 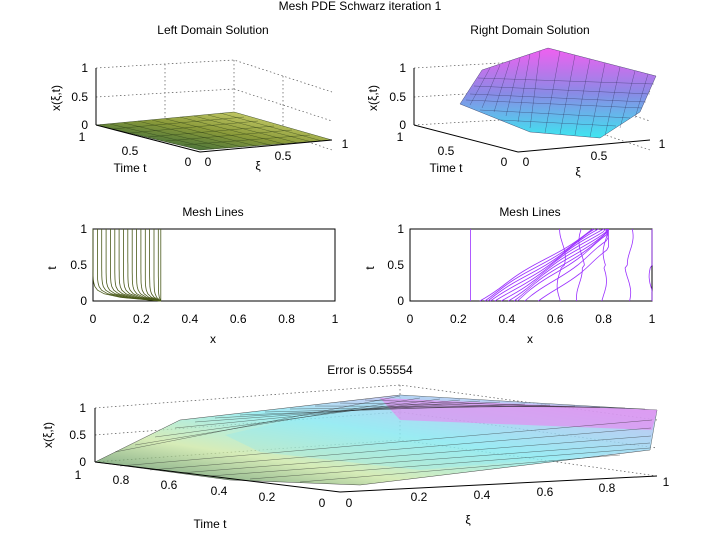 What do you see at coordinates (189, 319) in the screenshot?
I see `panel3-xtick: 0.4` at bounding box center [189, 319].